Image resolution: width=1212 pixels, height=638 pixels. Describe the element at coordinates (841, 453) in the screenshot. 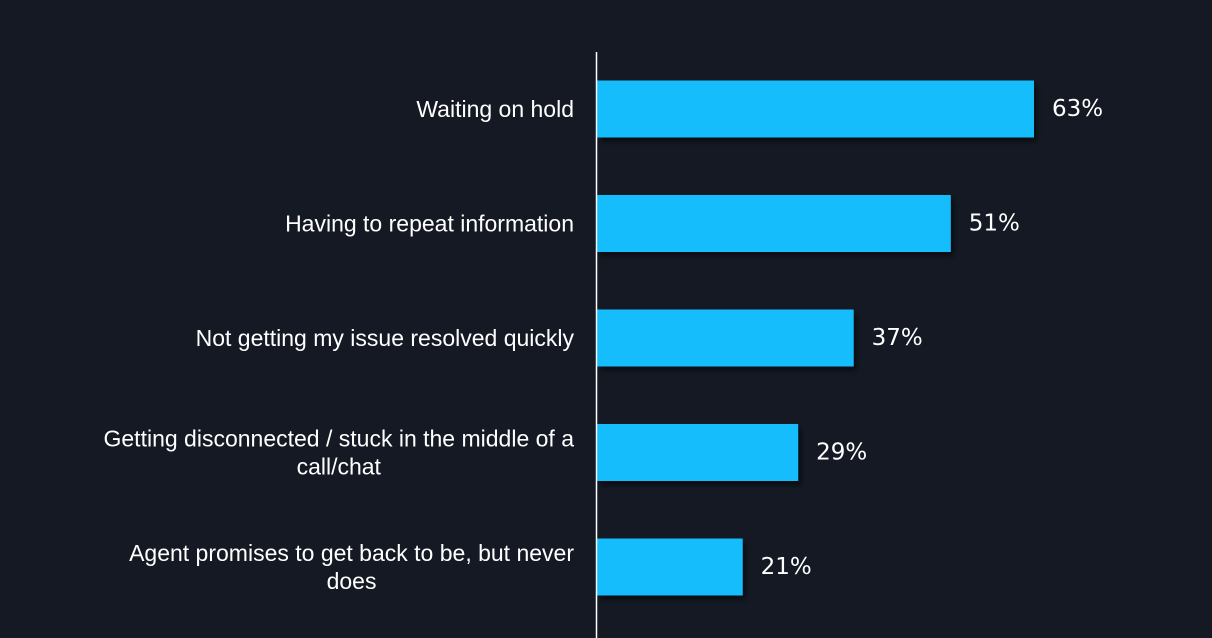

I see `value-label-4: 29%` at that location.